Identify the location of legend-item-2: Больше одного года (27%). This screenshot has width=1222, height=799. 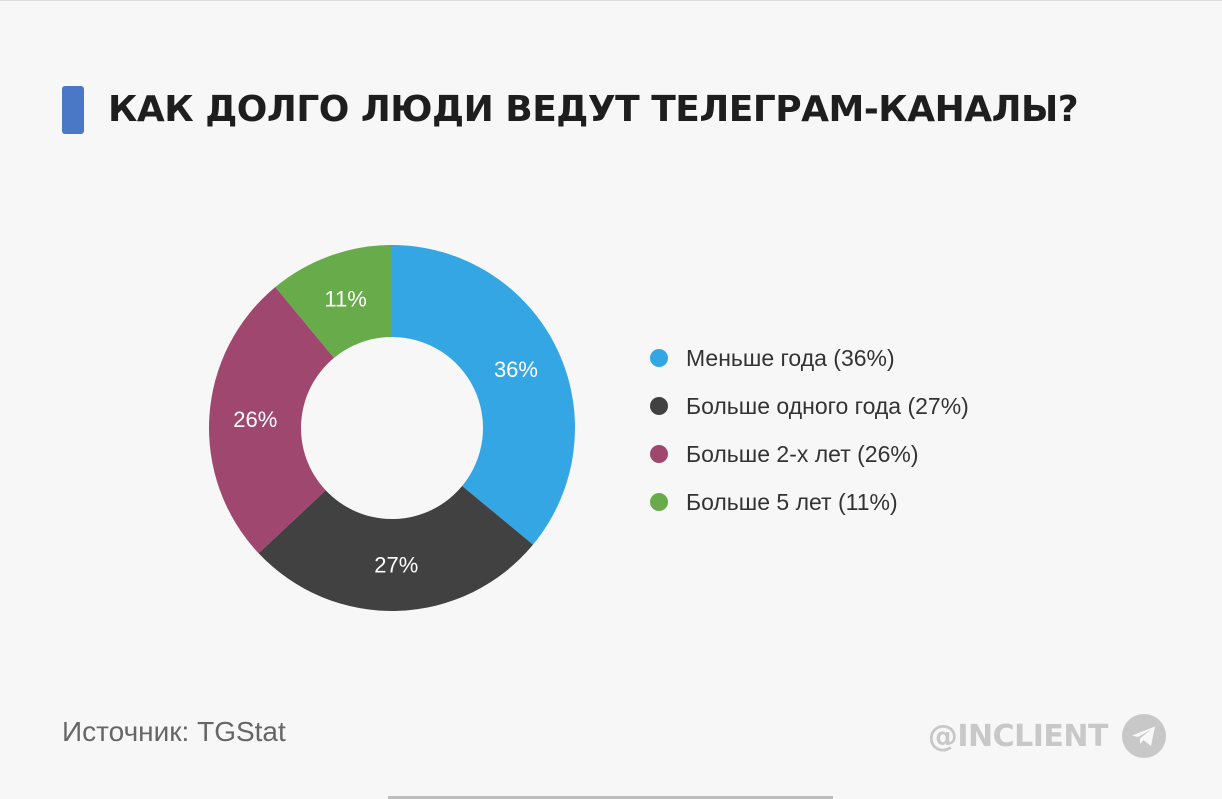
(809, 406).